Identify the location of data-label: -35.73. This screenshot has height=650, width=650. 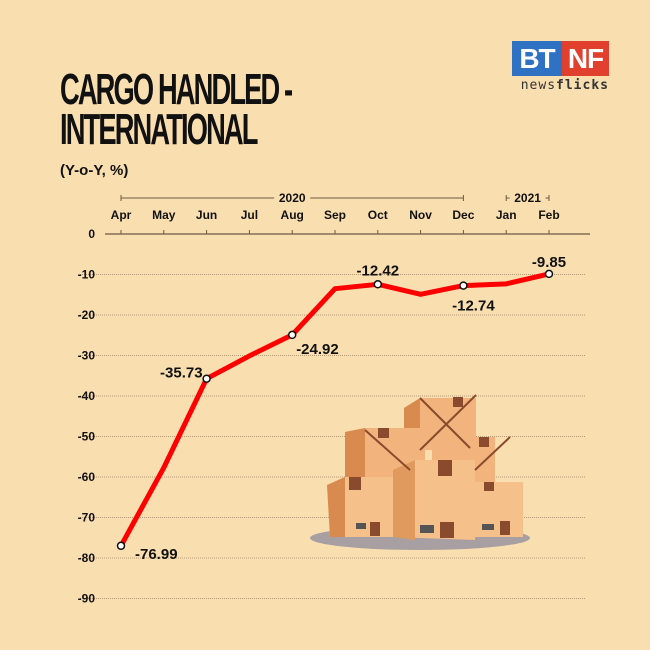
(181, 373).